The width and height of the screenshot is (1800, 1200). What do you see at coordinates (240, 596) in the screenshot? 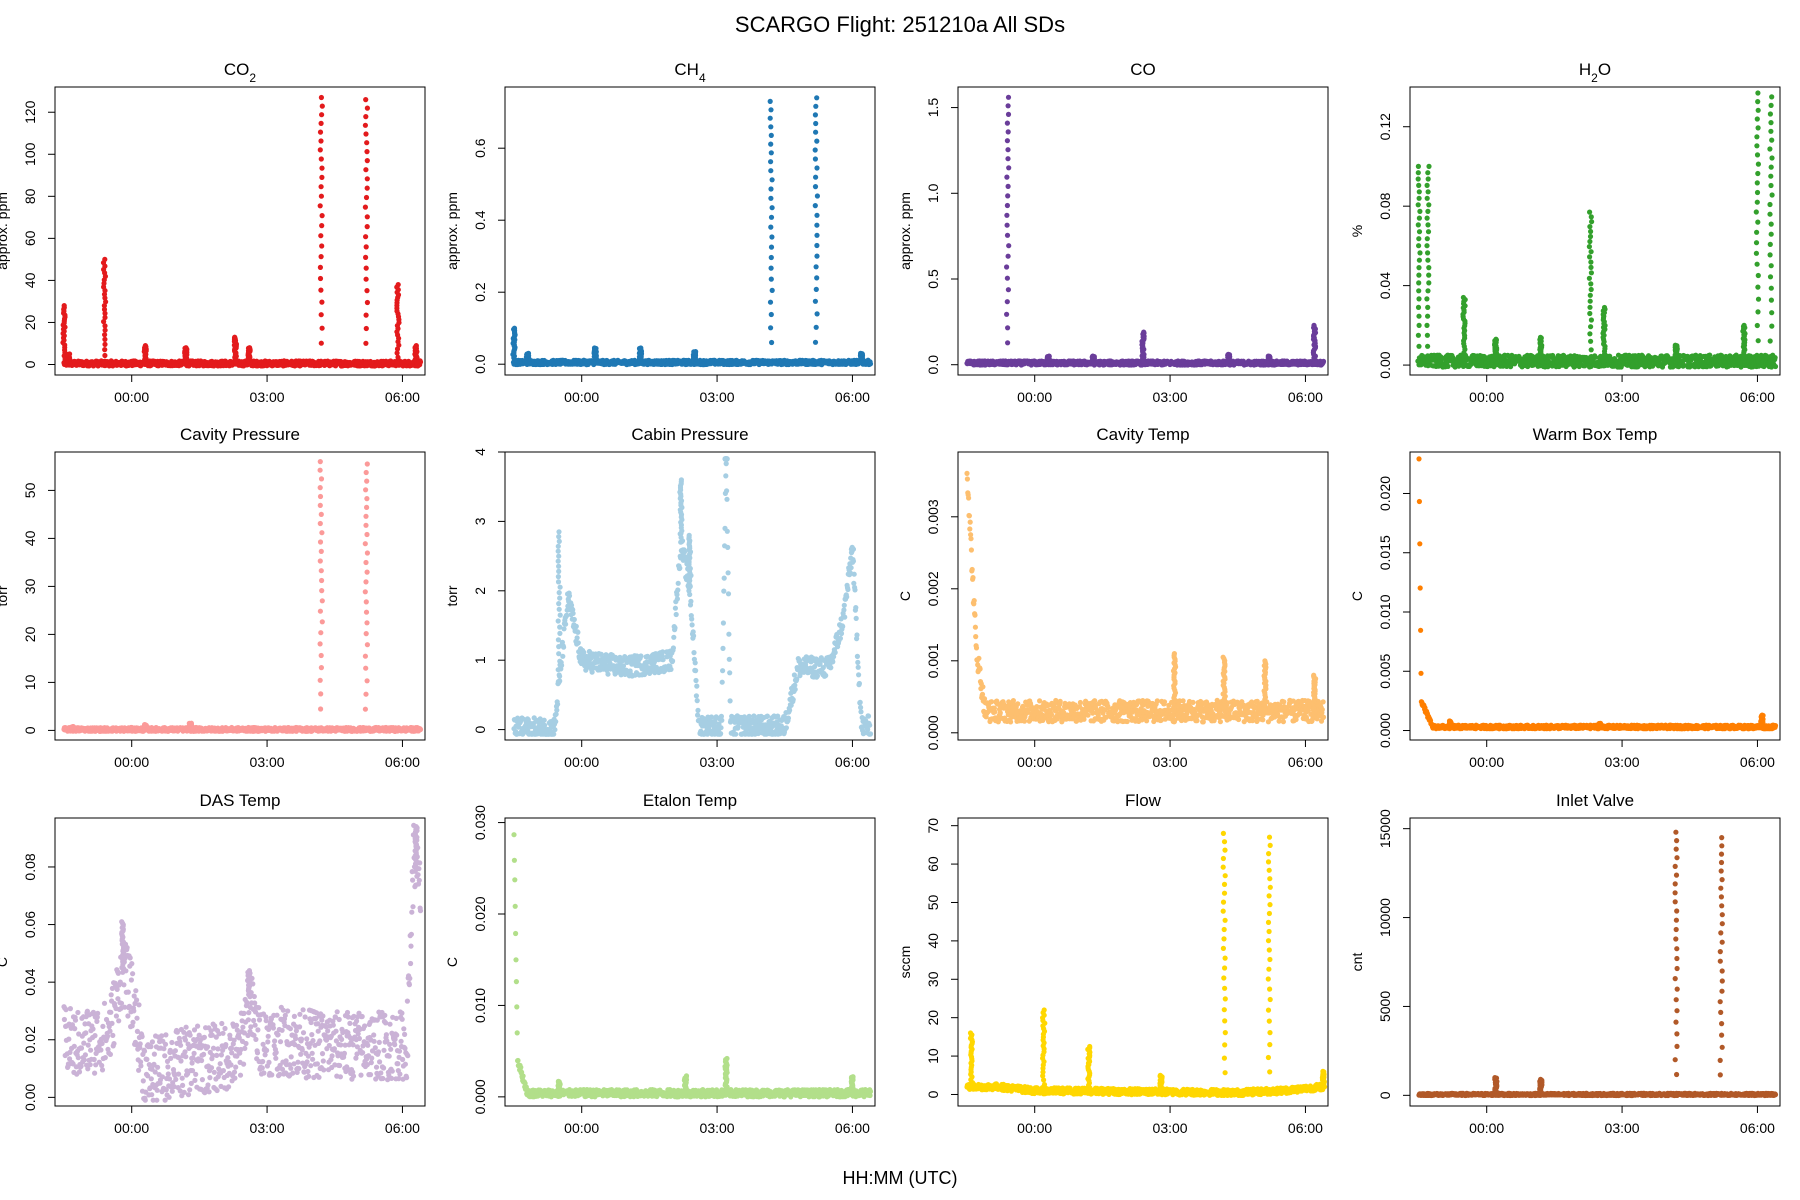
I see `plot-frame` at bounding box center [240, 596].